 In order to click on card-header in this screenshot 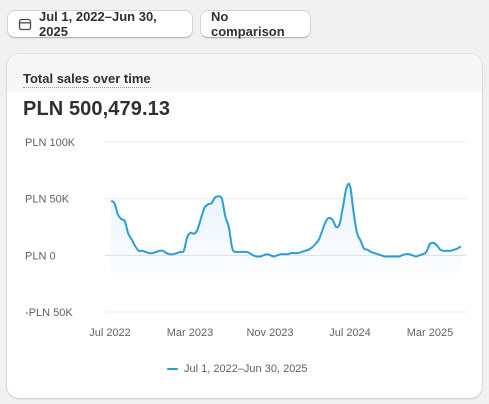, I will do `click(244, 73)`.